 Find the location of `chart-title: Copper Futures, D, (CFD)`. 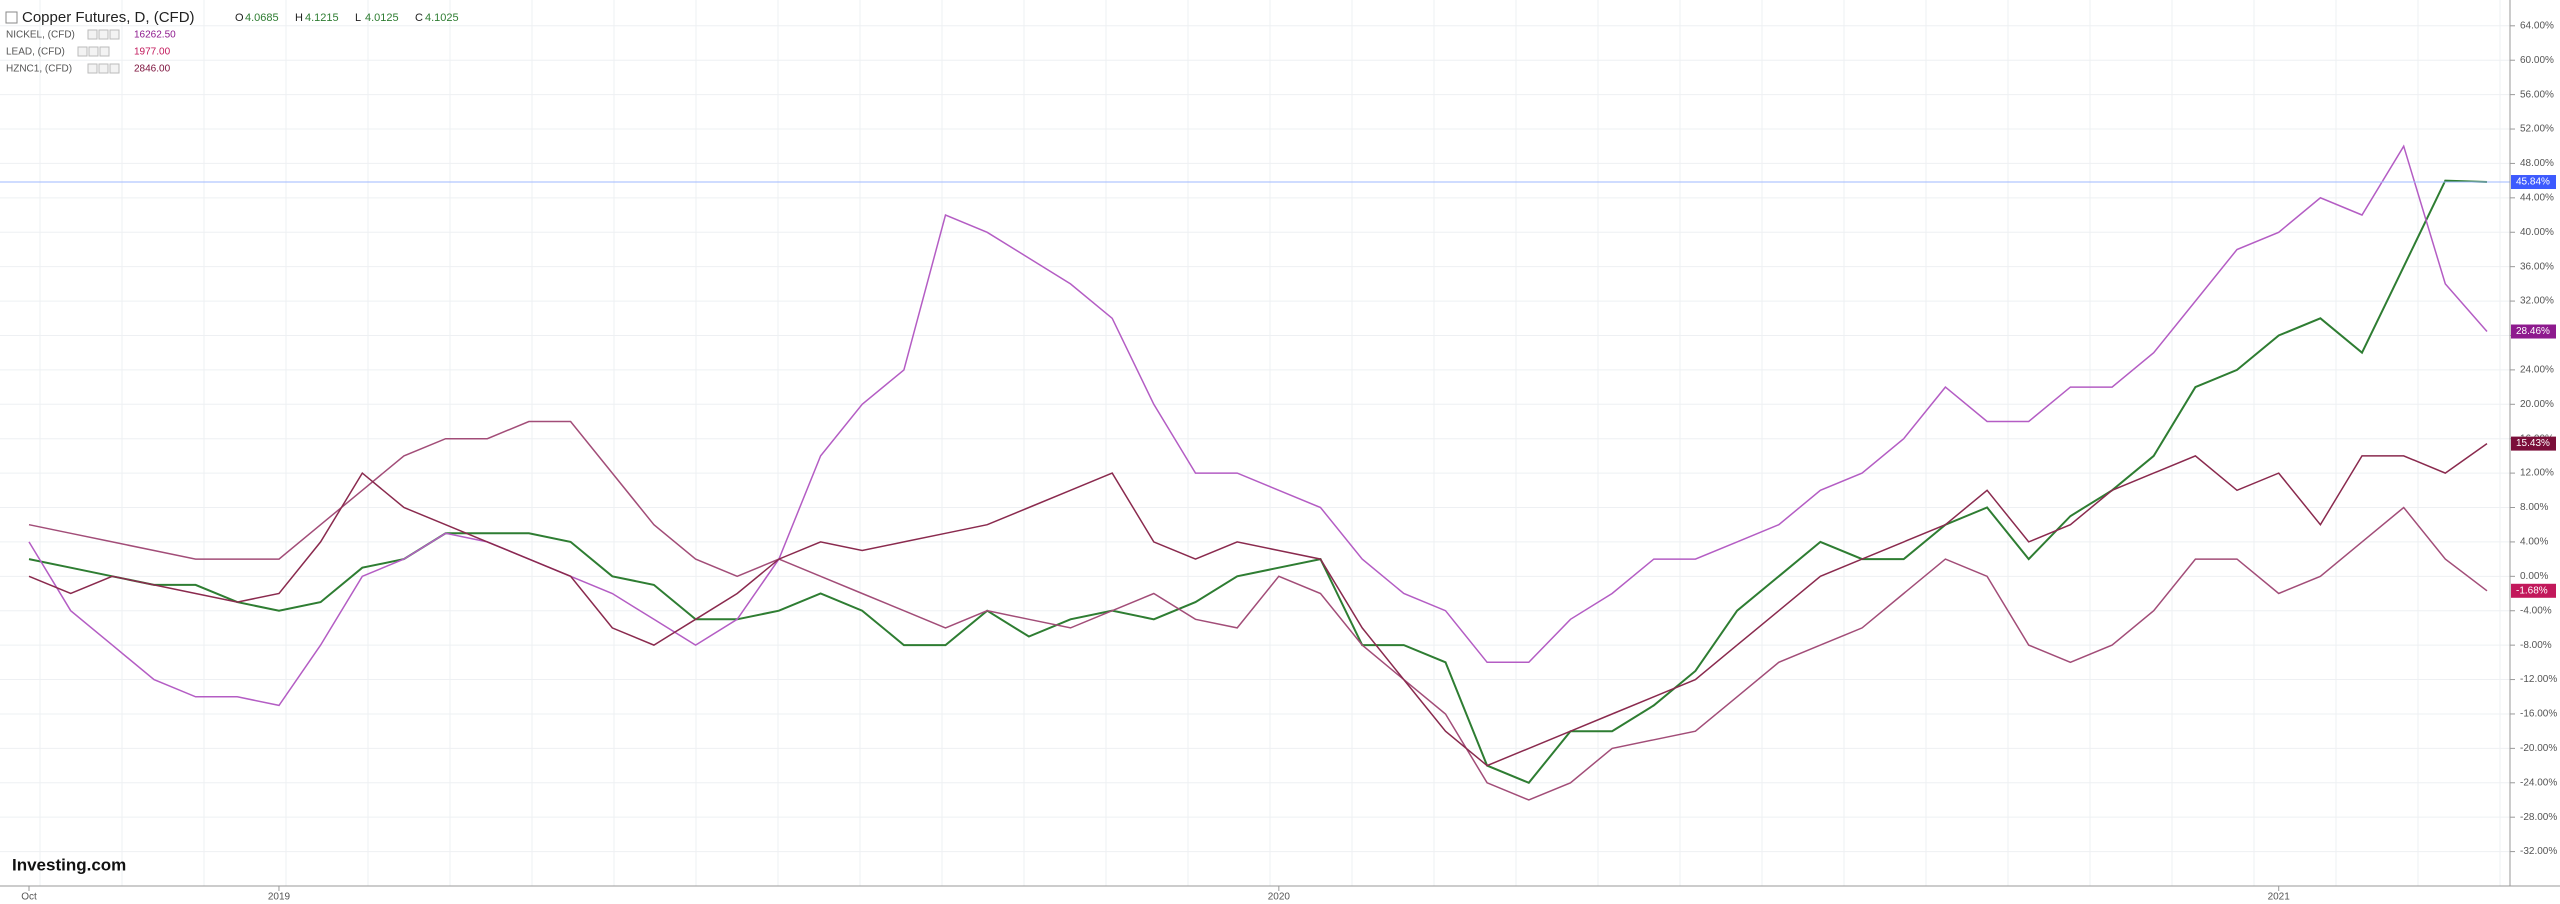

chart-title: Copper Futures, D, (CFD) is located at coordinates (108, 17).